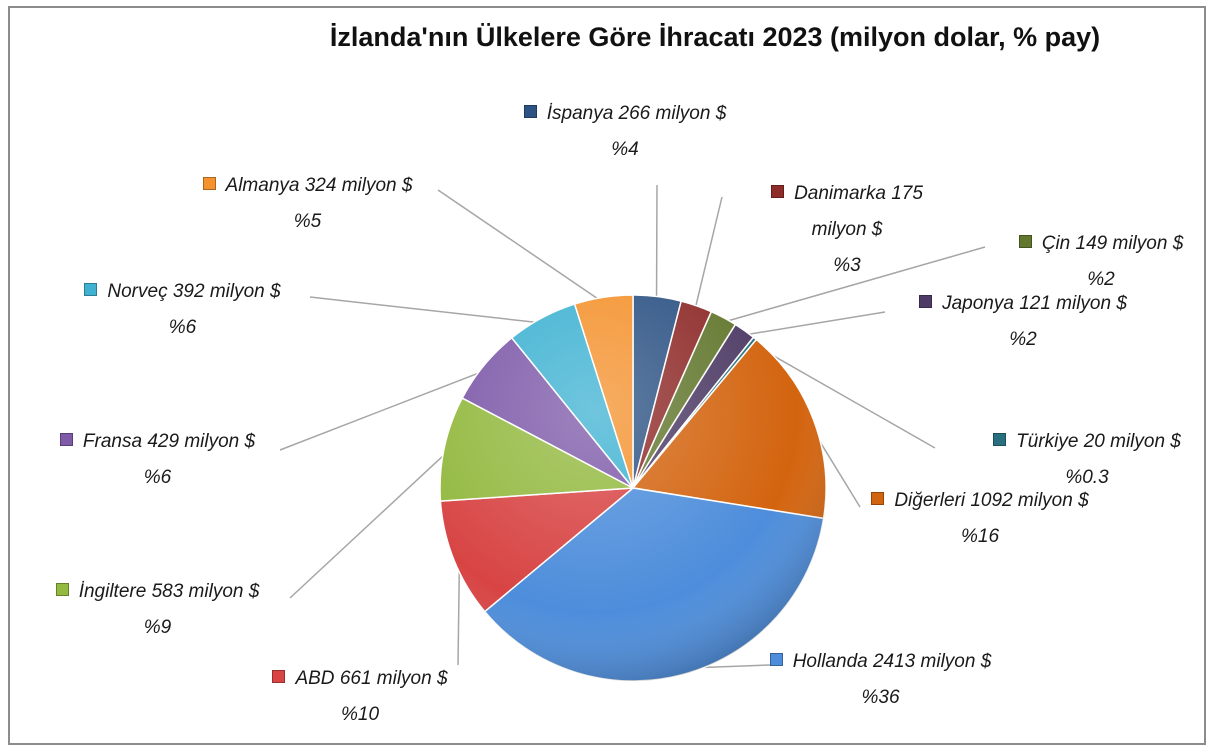 Image resolution: width=1216 pixels, height=753 pixels. I want to click on category-label: Danimarka, so click(840, 193).